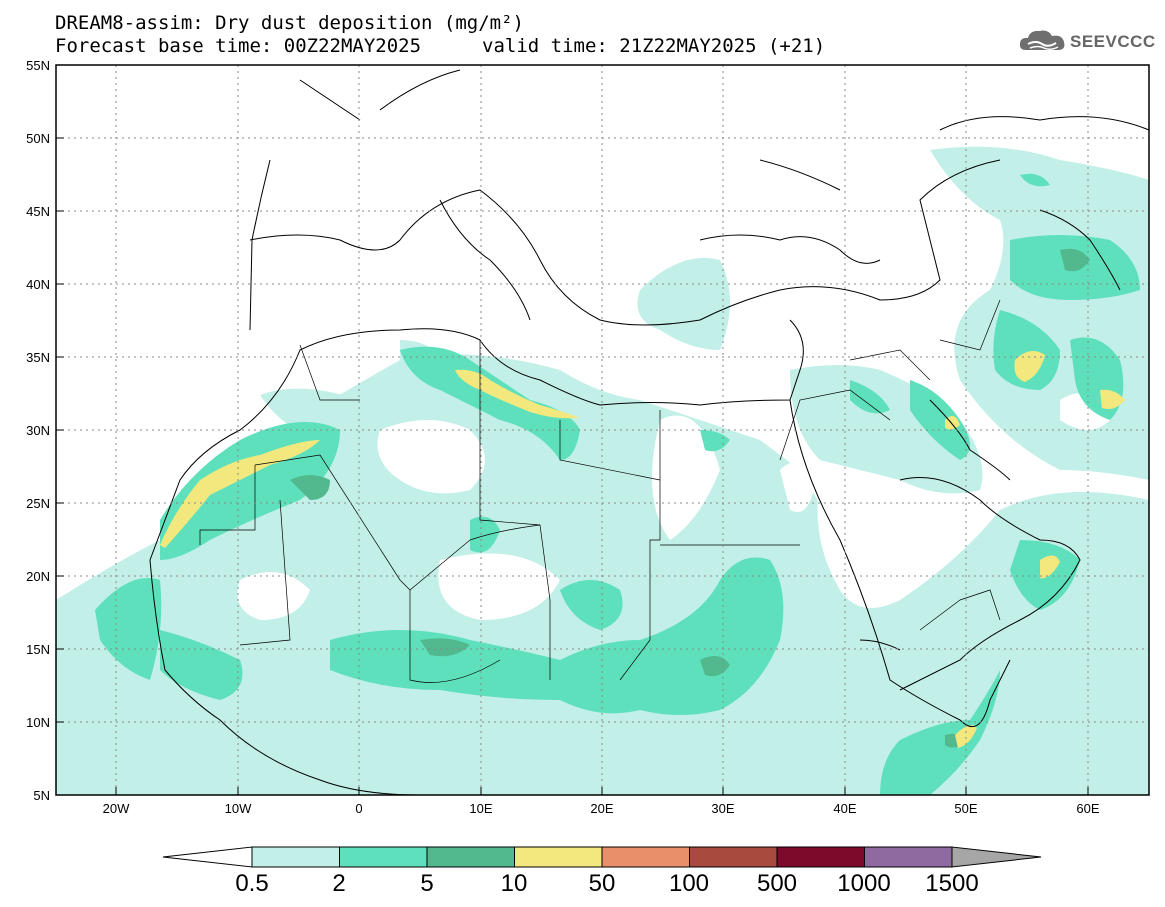  Describe the element at coordinates (844, 808) in the screenshot. I see `lon-label: 40E` at that location.